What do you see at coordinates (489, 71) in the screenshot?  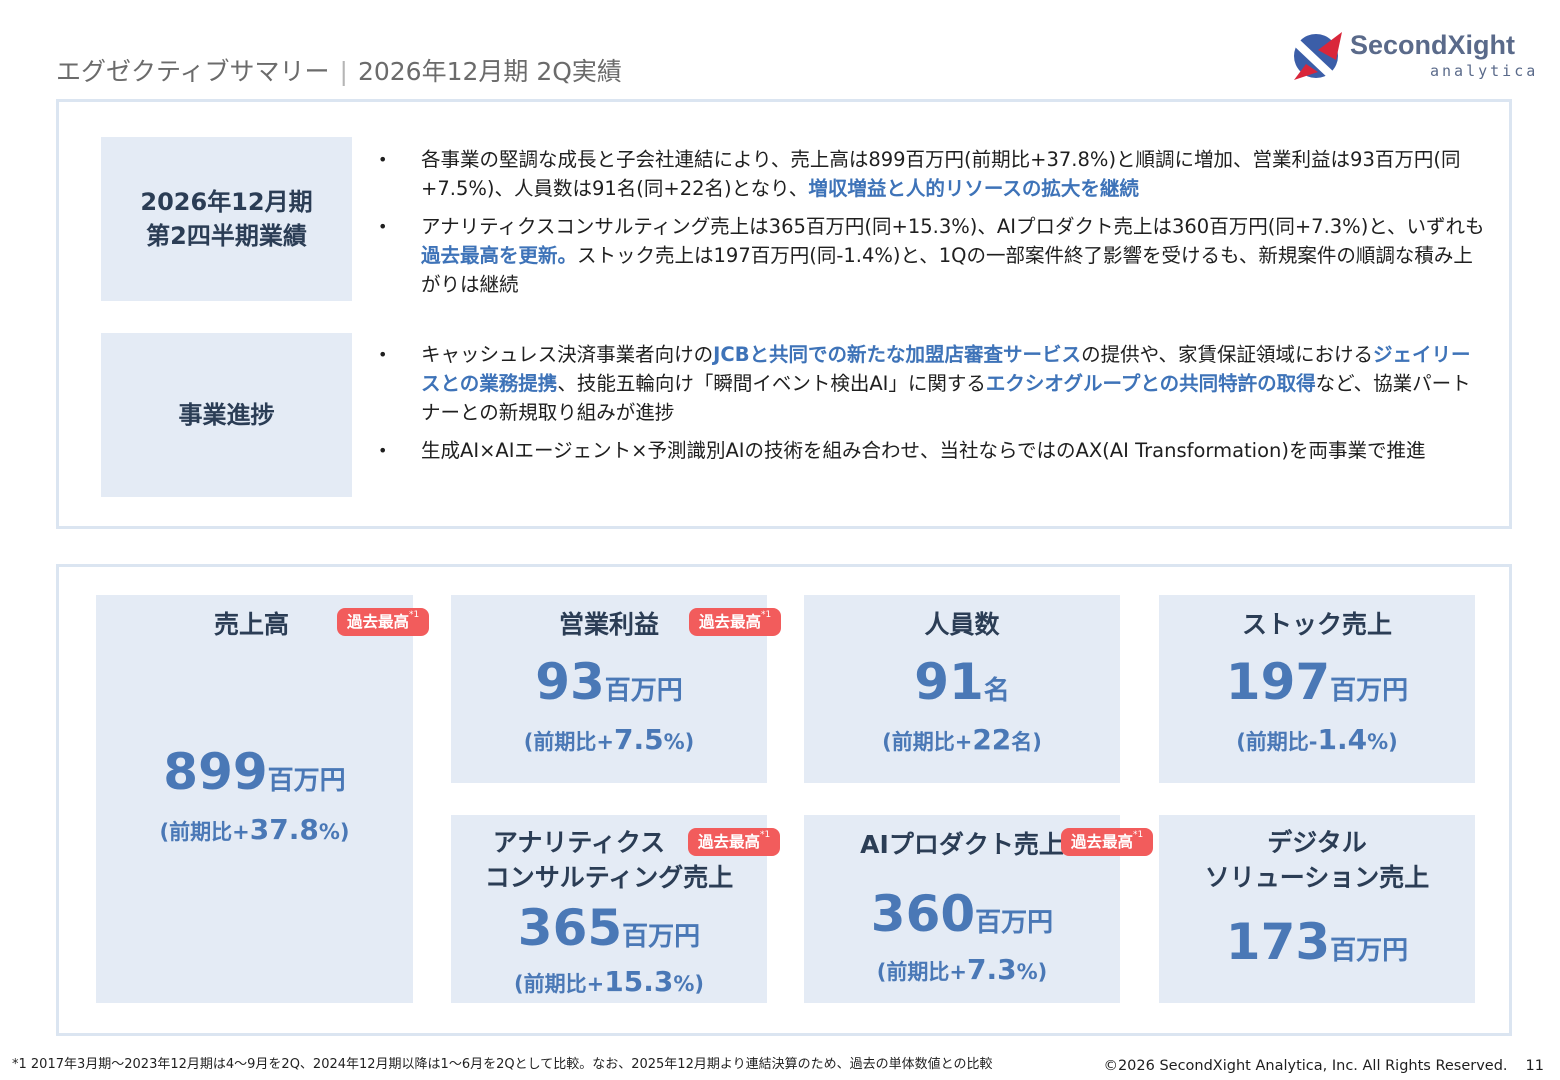 I see `period-name: 2026年12月期 2Q実績` at bounding box center [489, 71].